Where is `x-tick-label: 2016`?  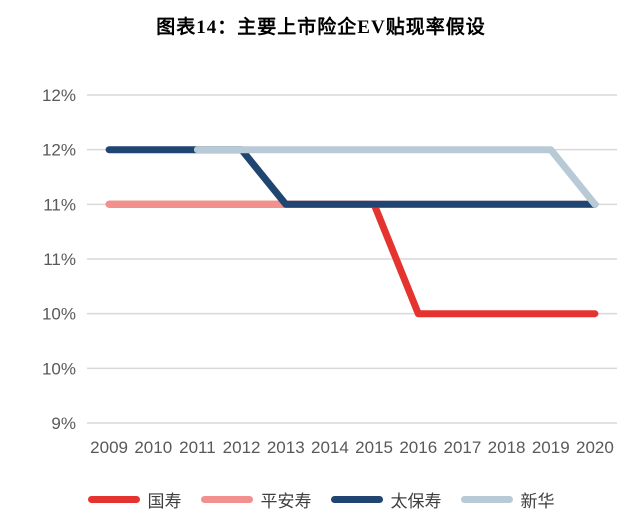 x-tick-label: 2016 is located at coordinates (418, 447).